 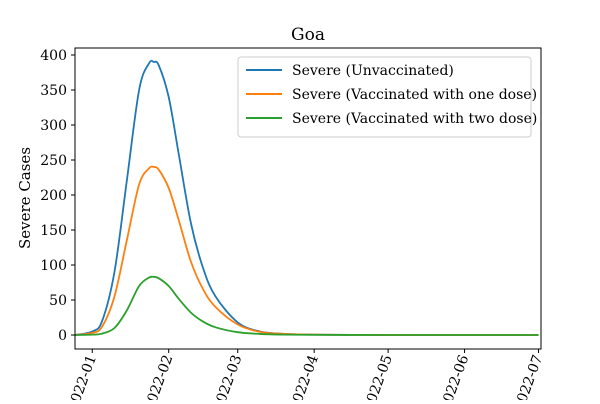 What do you see at coordinates (53, 231) in the screenshot?
I see `y-tick-label: 150` at bounding box center [53, 231].